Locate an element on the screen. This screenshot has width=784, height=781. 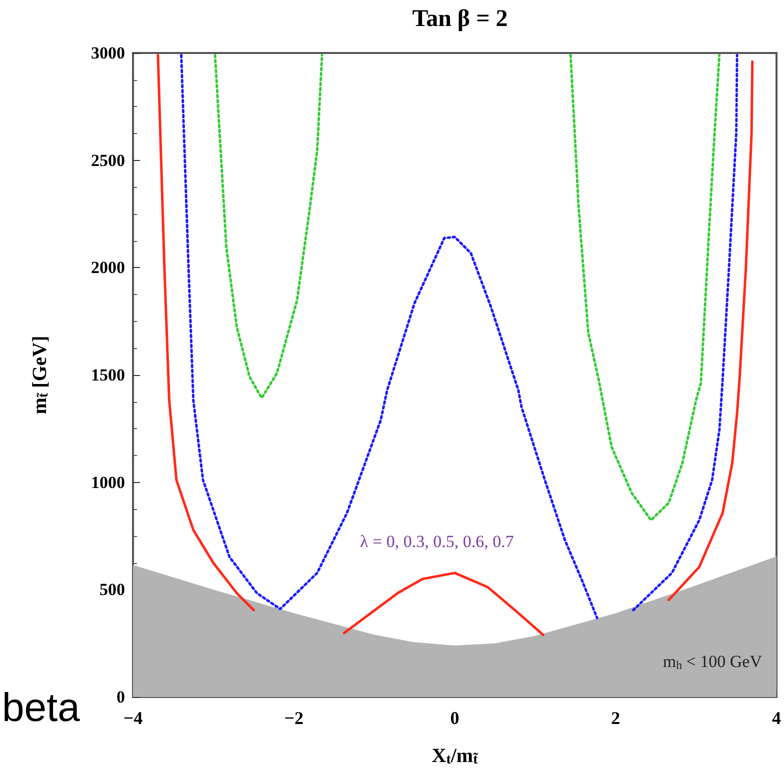
y-tick-label: 3000 is located at coordinates (108, 53).